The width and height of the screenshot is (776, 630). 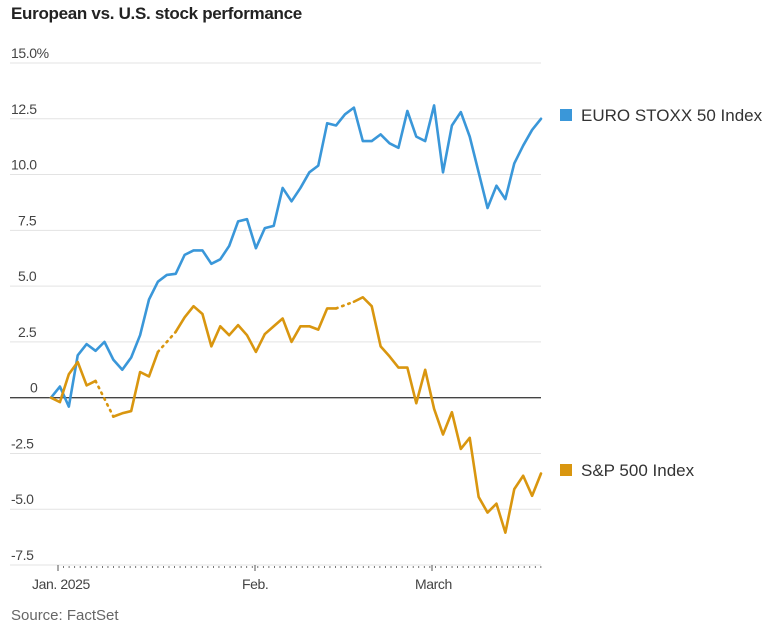 What do you see at coordinates (22, 499) in the screenshot?
I see `y-tick-label: -5.0` at bounding box center [22, 499].